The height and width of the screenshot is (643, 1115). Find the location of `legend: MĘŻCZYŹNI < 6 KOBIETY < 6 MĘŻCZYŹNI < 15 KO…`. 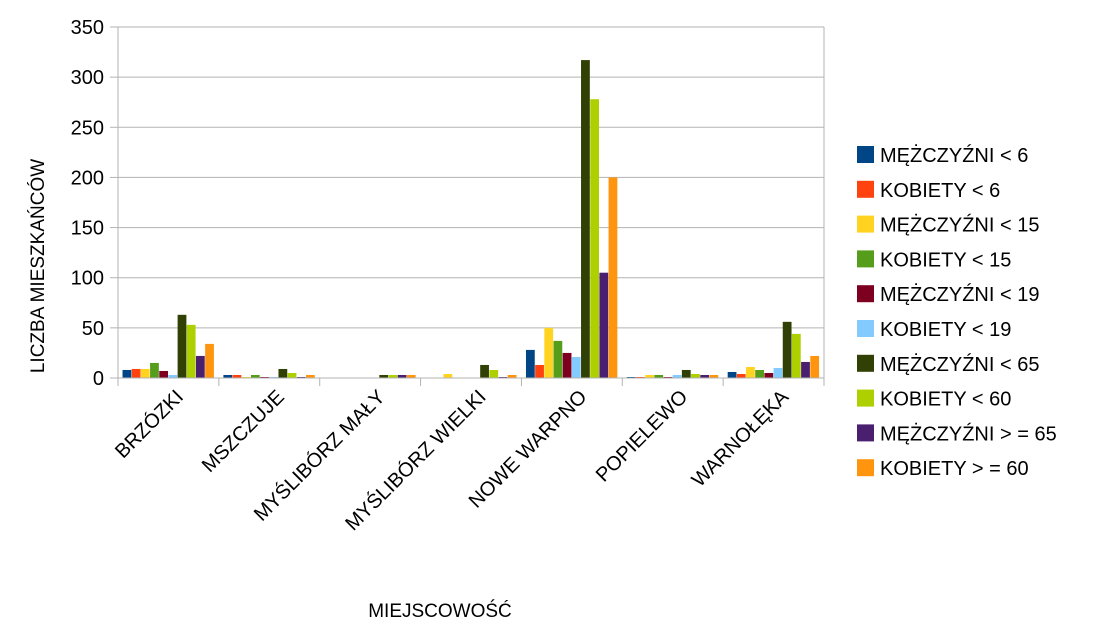

legend: MĘŻCZYŹNI < 6 KOBIETY < 6 MĘŻCZYŹNI < 15 KO… is located at coordinates (957, 312).